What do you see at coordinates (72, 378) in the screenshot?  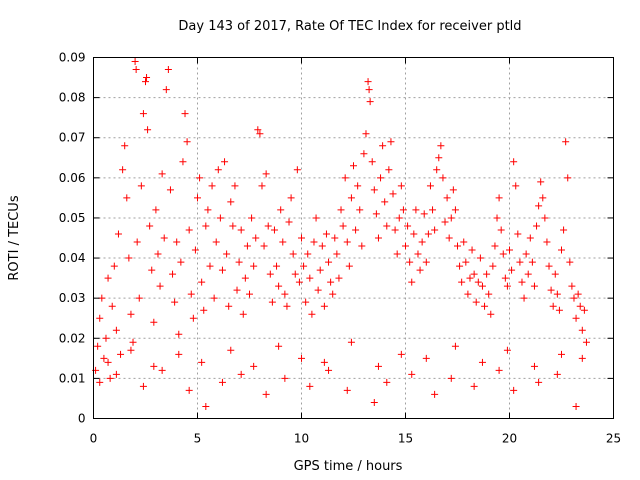 I see `y-tick-label: 0.01` at bounding box center [72, 378].